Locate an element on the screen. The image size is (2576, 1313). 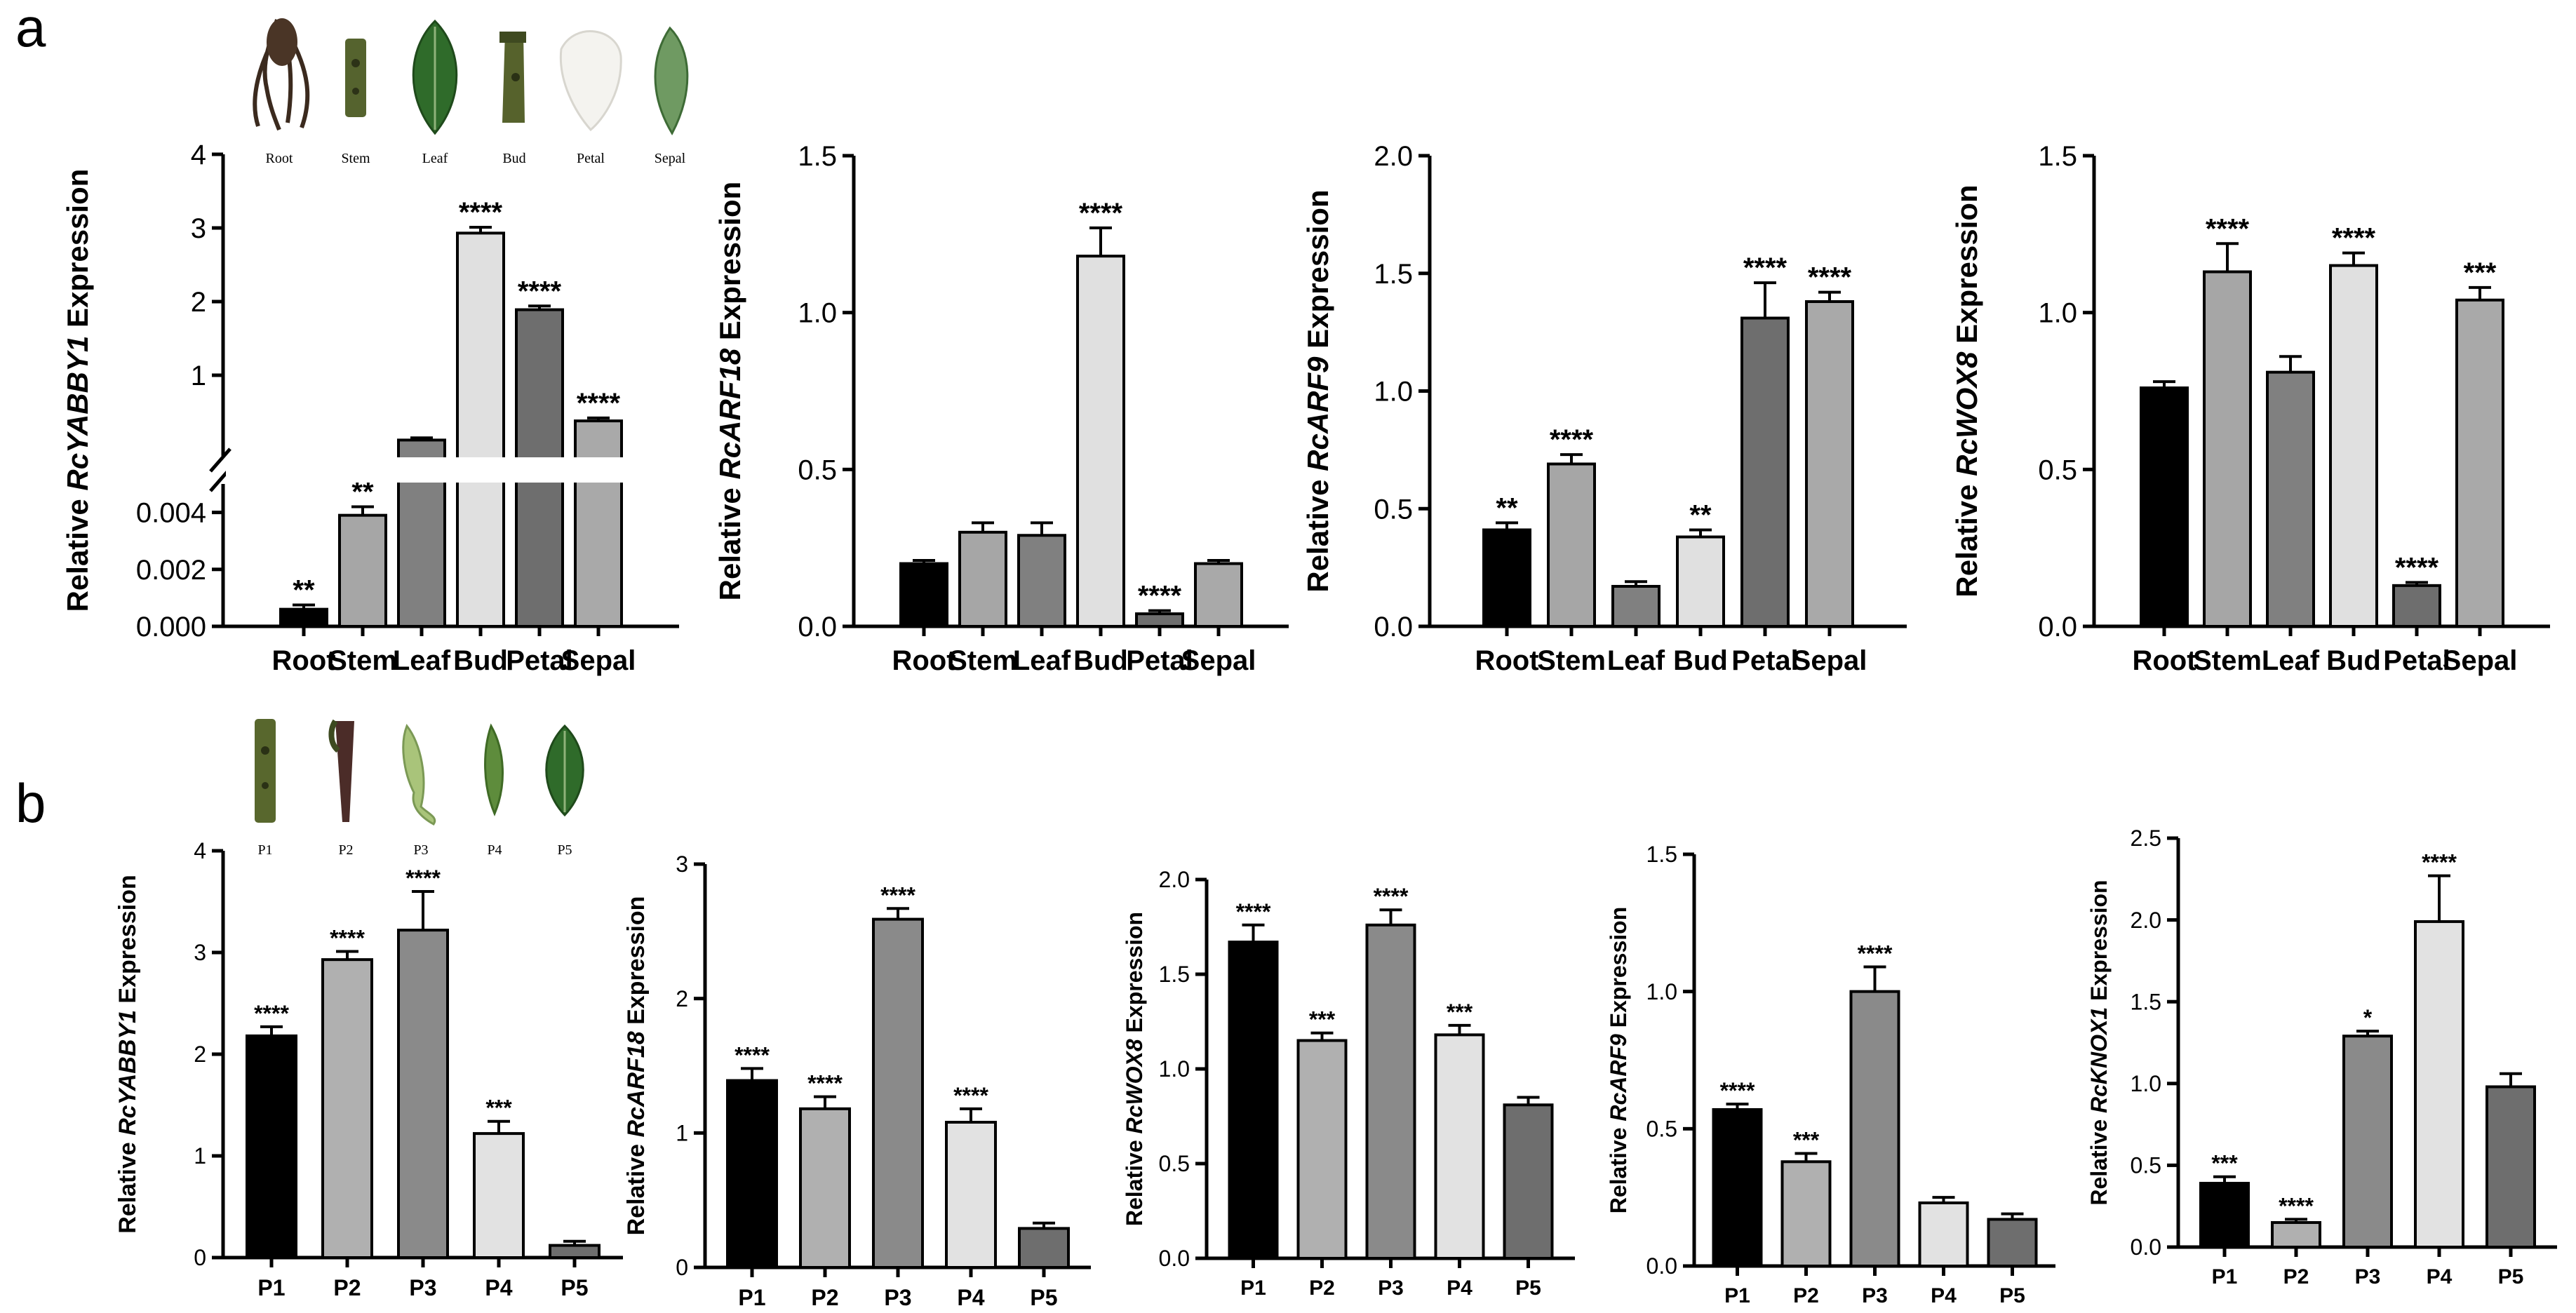
y-tick-label: 0.000 is located at coordinates (171, 627).